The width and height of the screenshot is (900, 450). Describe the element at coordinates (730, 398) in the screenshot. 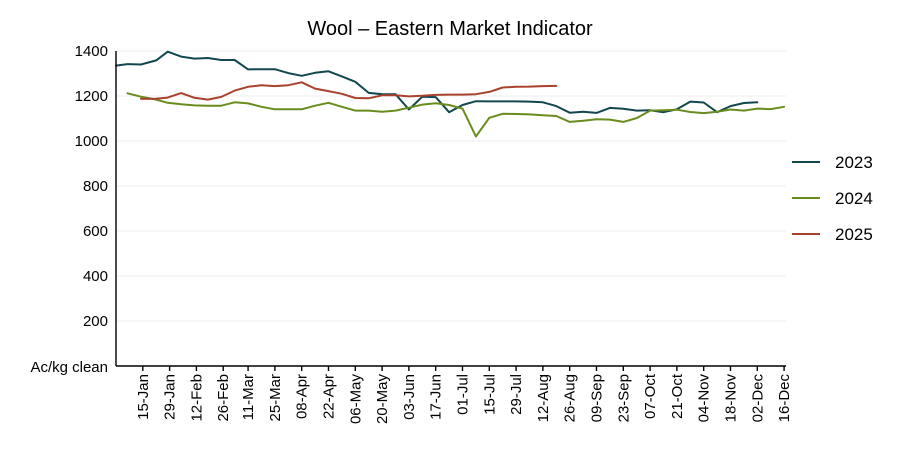

I see `x-tick-label: 18-Nov` at that location.